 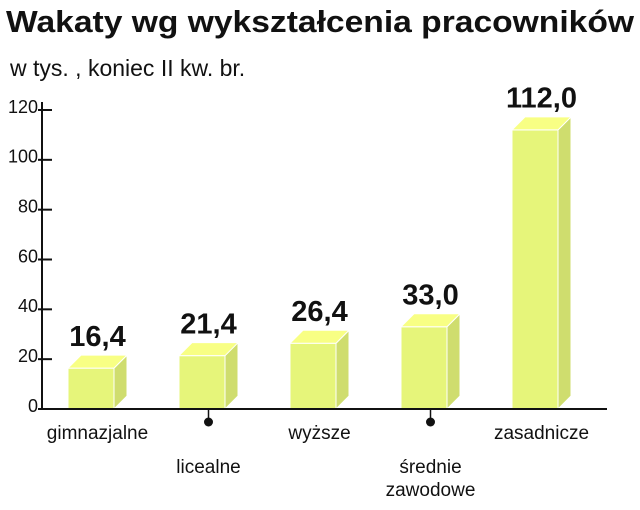 I want to click on x-tick-label: średnie zawodowe, so click(x=430, y=479).